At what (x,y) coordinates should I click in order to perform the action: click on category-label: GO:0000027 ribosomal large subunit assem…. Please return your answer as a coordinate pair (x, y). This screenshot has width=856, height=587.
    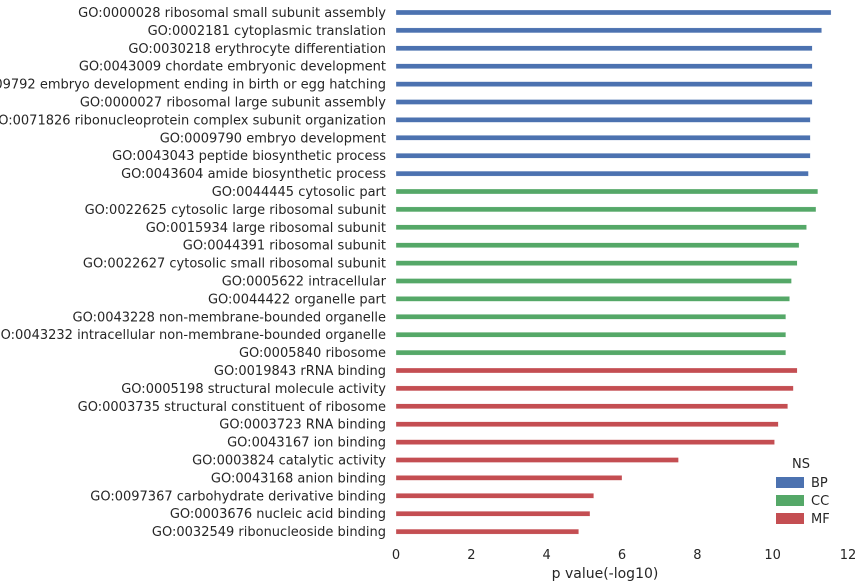
    Looking at the image, I should click on (233, 103).